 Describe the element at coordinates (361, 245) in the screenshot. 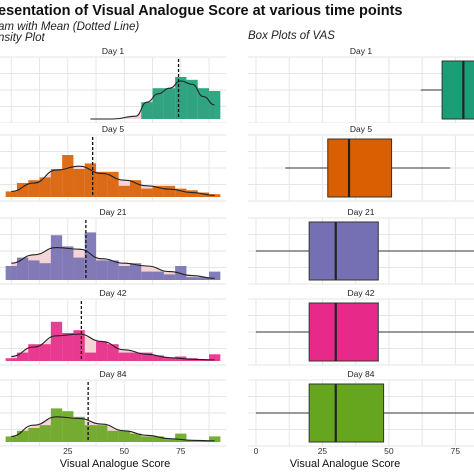

I see `boxplot-facet-day-21: Day 21` at that location.